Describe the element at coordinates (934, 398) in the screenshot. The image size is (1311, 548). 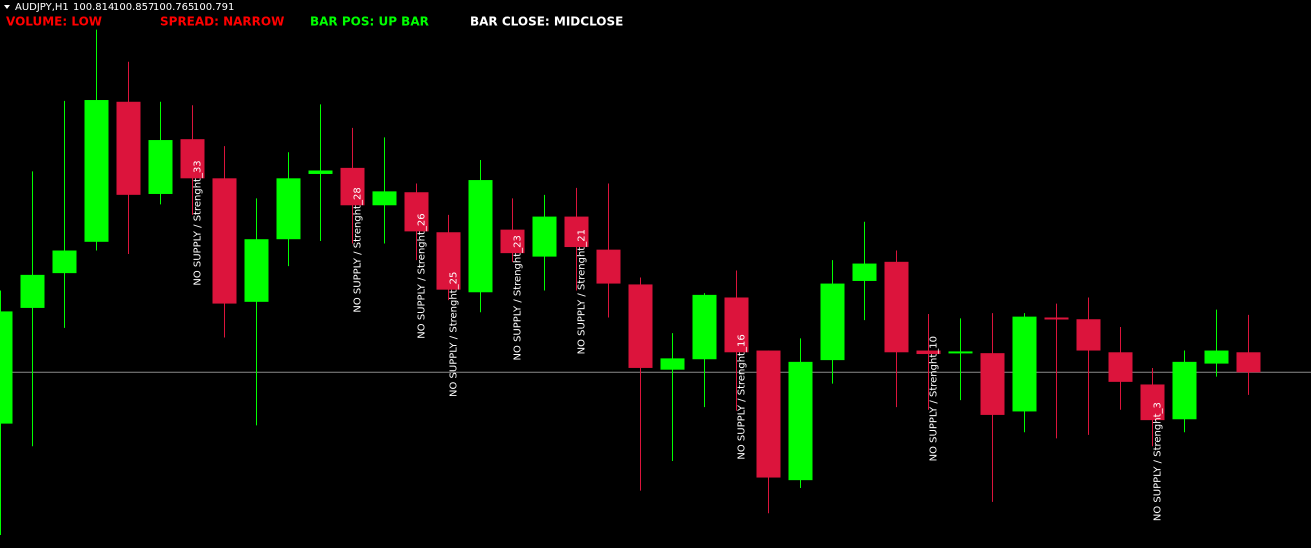
I see `annotation: NO SUPPLY / Strenght_10` at that location.